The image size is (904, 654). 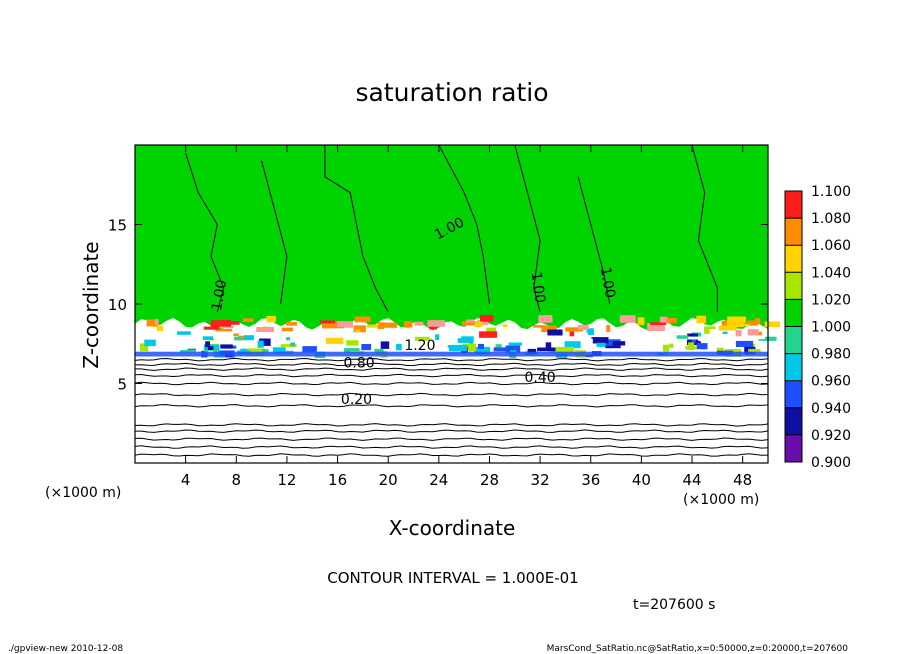 I want to click on subsaturated-layer, so click(x=451, y=354).